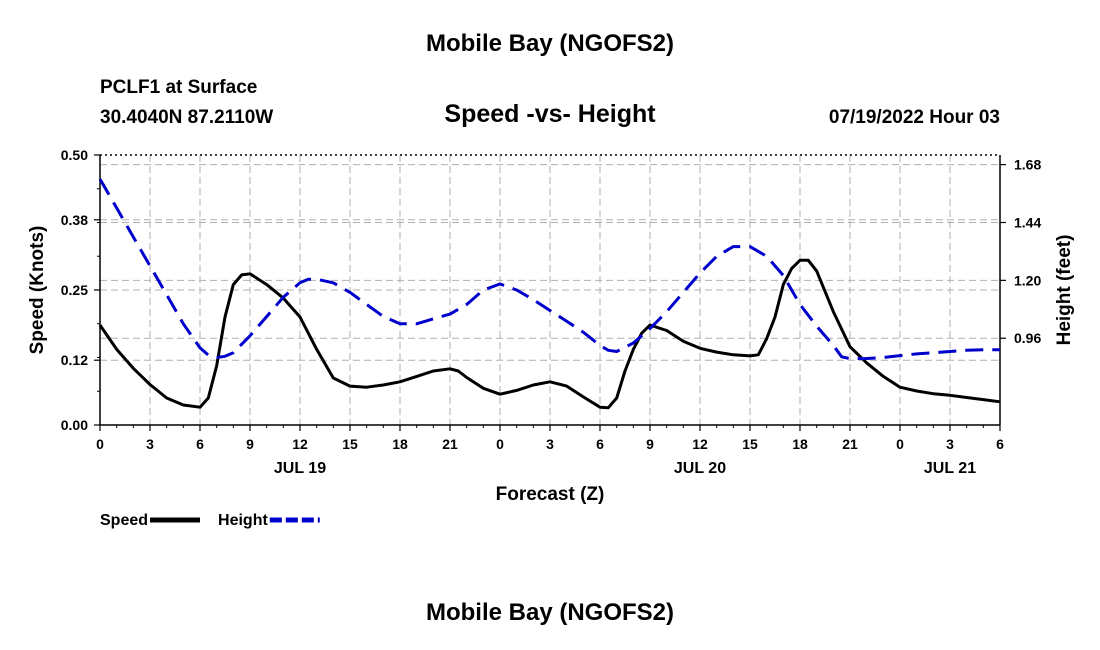 This screenshot has width=1100, height=650. Describe the element at coordinates (1027, 280) in the screenshot. I see `y2-tick-label: 1.20` at that location.